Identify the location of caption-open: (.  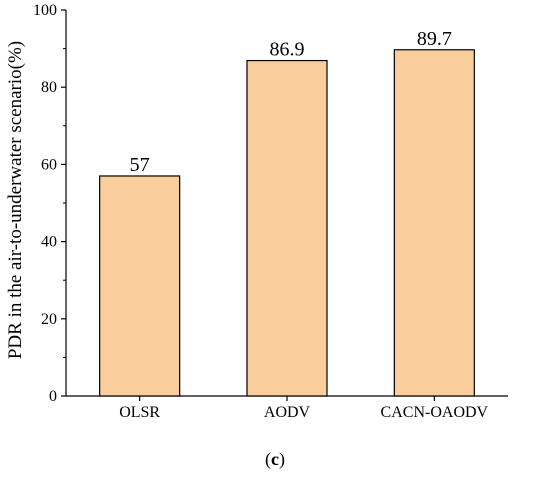
(268, 459).